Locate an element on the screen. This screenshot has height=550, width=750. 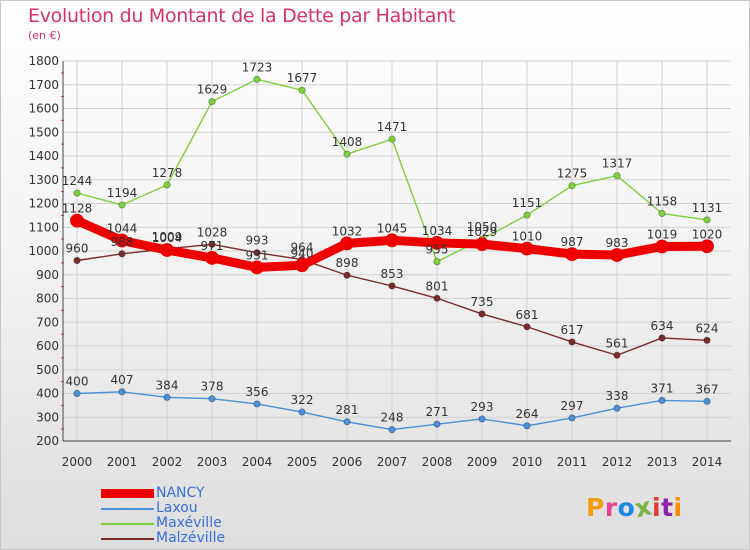
data-label-maxeville: 1050 is located at coordinates (482, 227).